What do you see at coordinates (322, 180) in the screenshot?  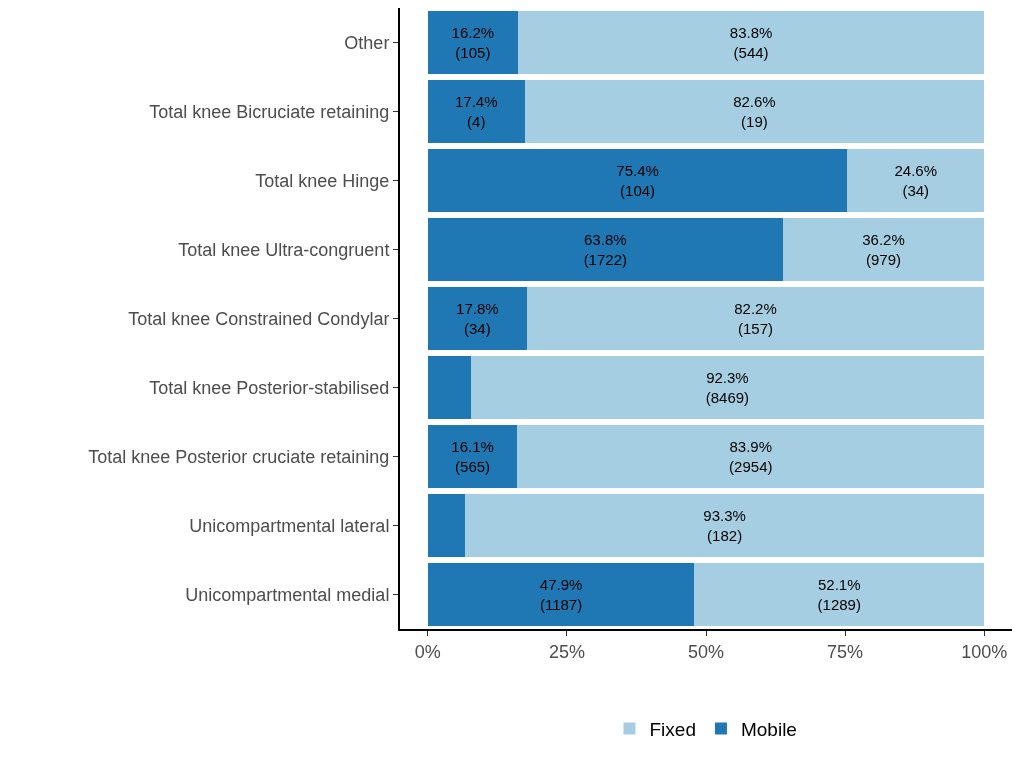 I see `y-tick-label: Total knee Hinge` at bounding box center [322, 180].